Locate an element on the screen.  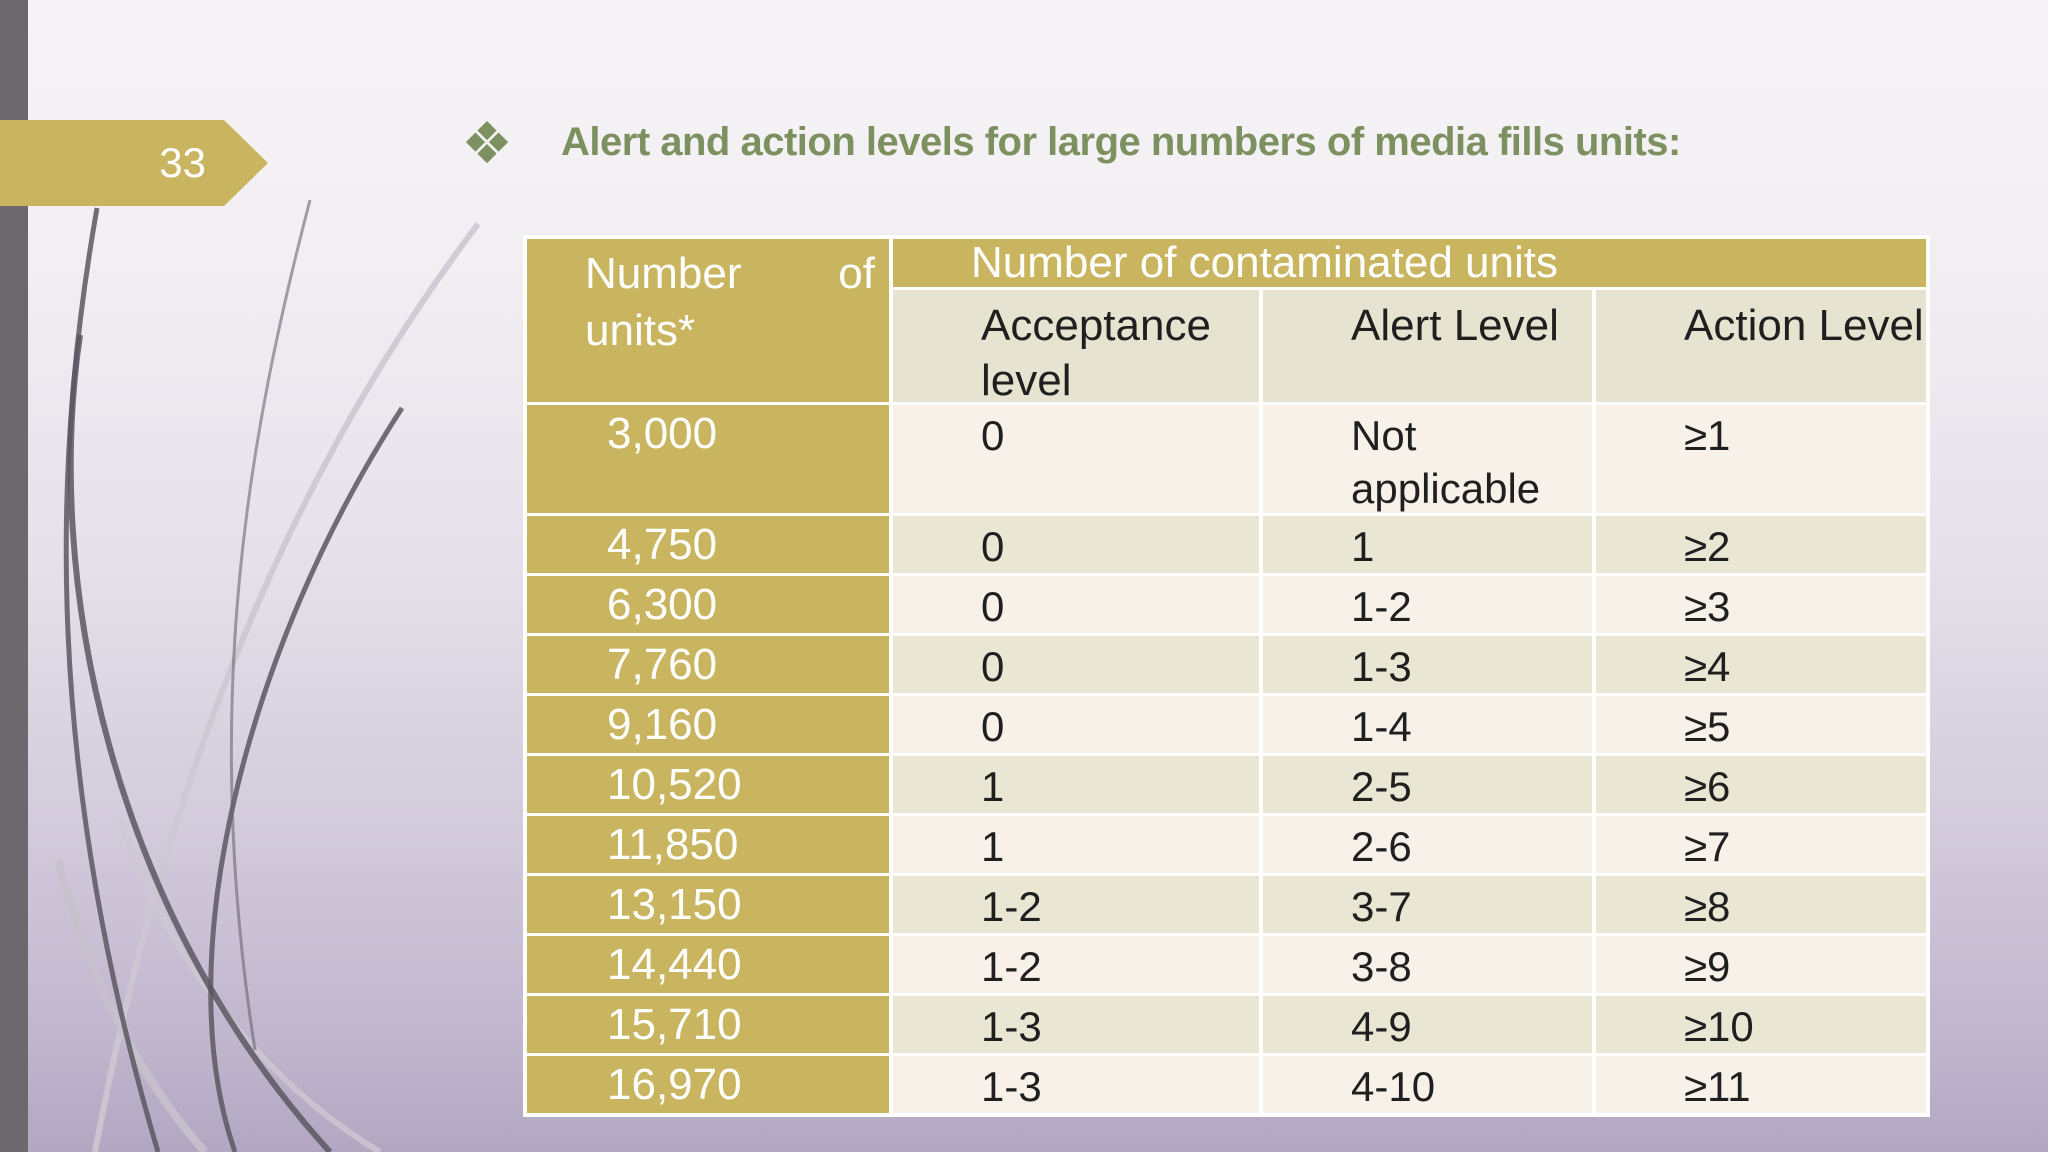
units-cell: 7,760 is located at coordinates (708, 664).